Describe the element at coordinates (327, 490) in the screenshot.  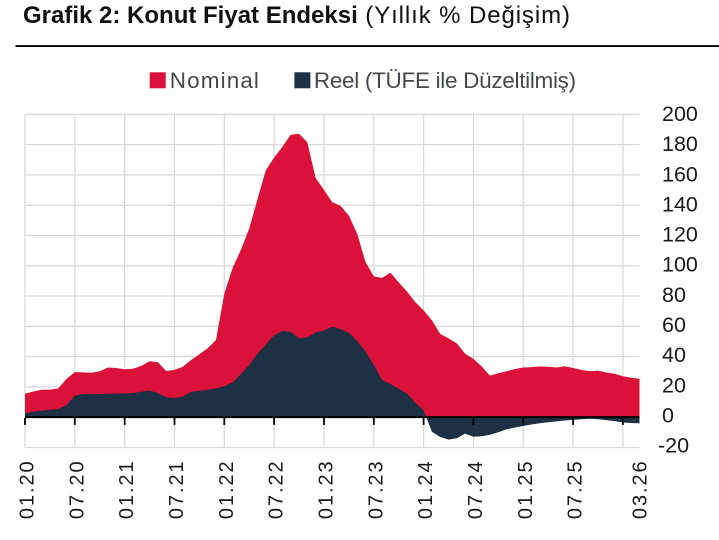
I see `svg-text: 01.23` at that location.